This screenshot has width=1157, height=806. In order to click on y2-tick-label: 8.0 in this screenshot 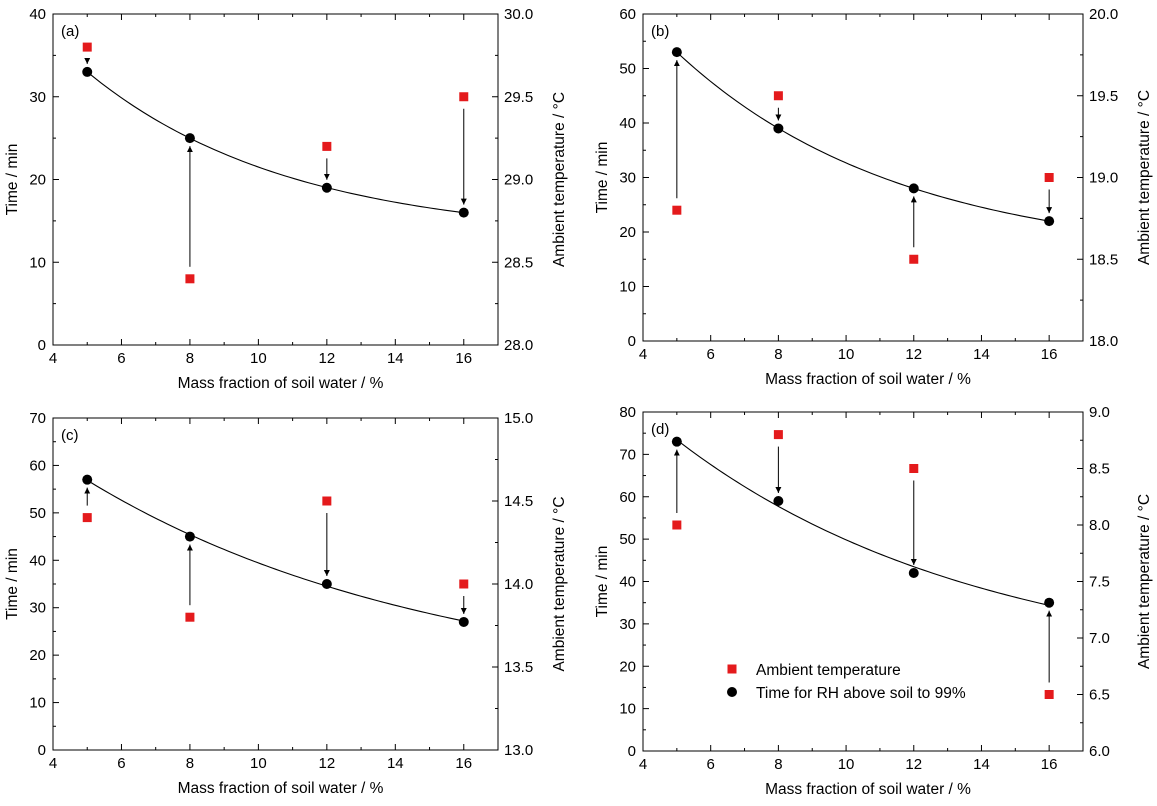, I will do `click(1099, 525)`.